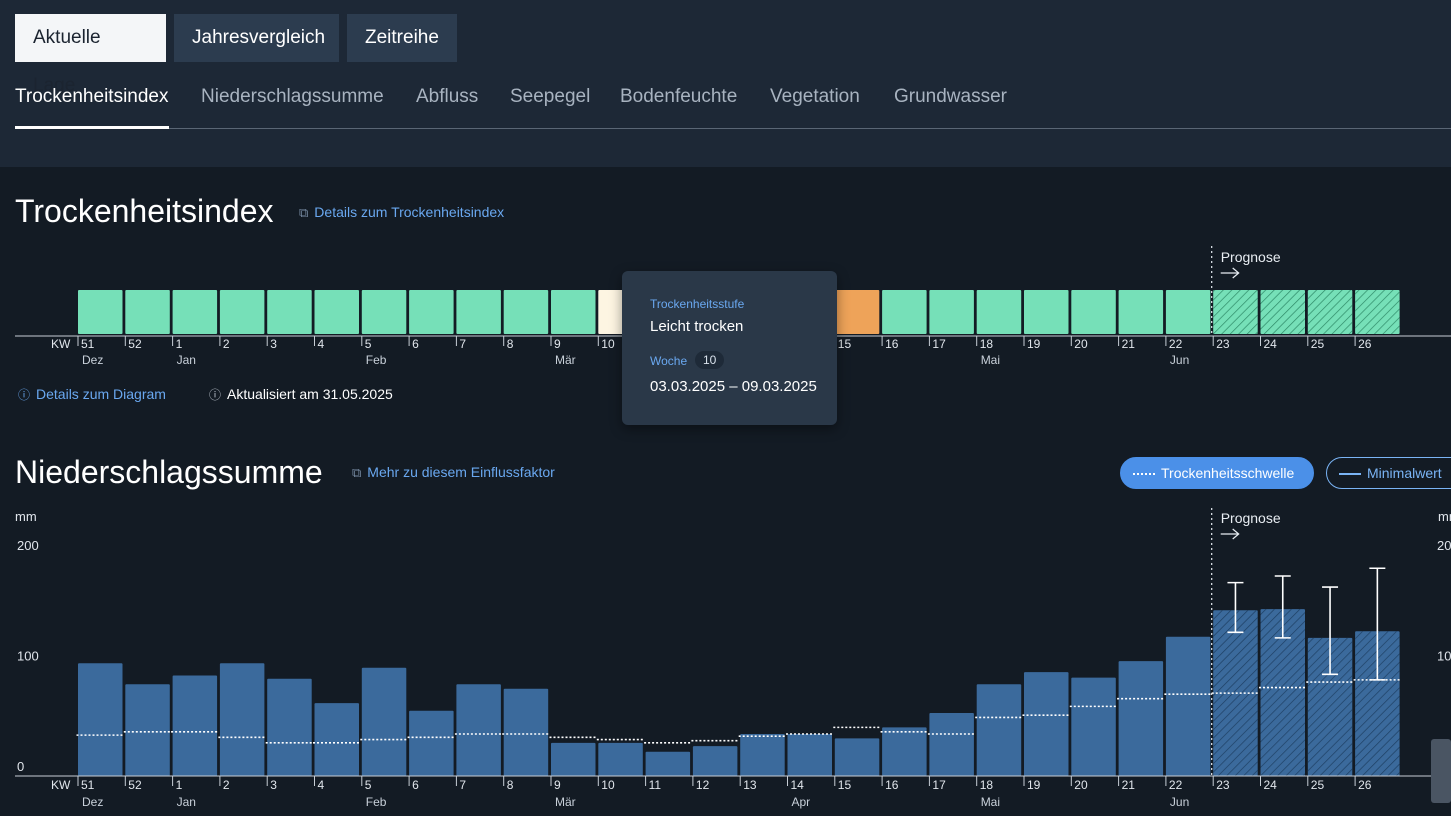 This screenshot has width=1451, height=816. What do you see at coordinates (950, 96) in the screenshot?
I see `tab-grundwasser: Grundwasser` at bounding box center [950, 96].